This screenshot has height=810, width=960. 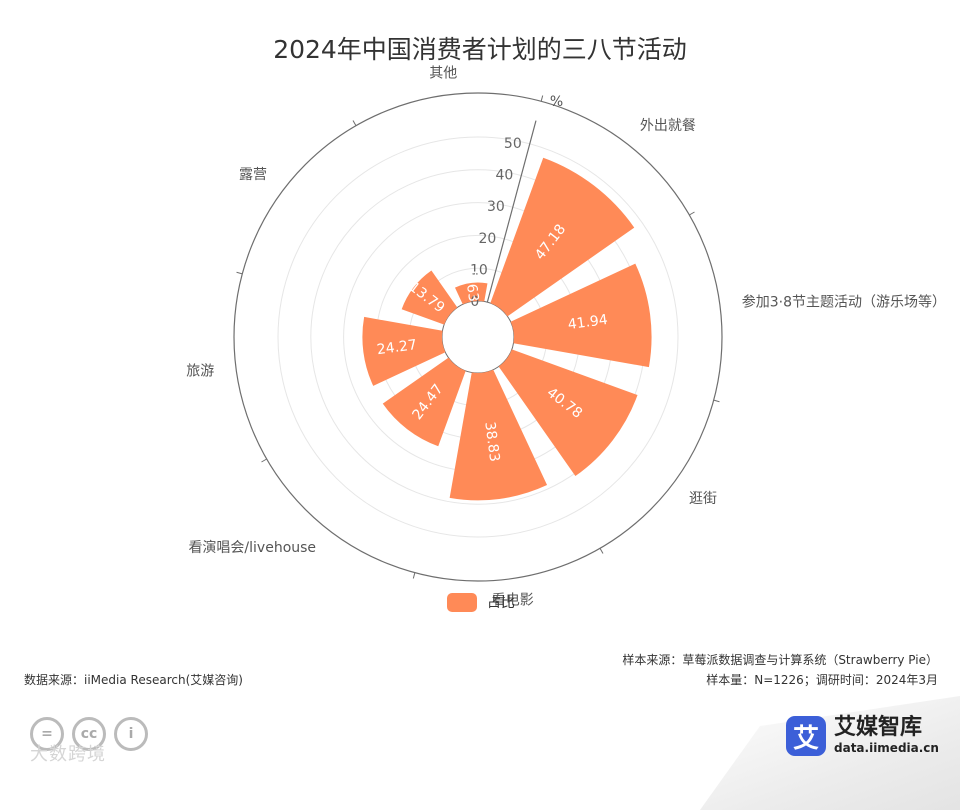 I want to click on inner-ring, so click(x=478, y=337).